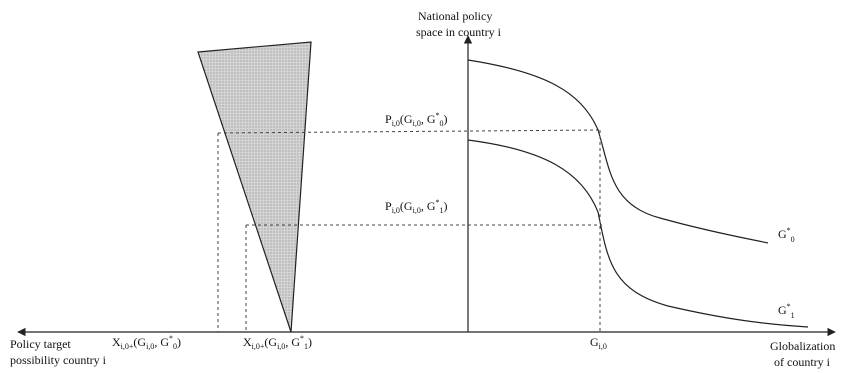  What do you see at coordinates (58, 360) in the screenshot?
I see `x-axis-left-label-line2: possibility country i` at bounding box center [58, 360].